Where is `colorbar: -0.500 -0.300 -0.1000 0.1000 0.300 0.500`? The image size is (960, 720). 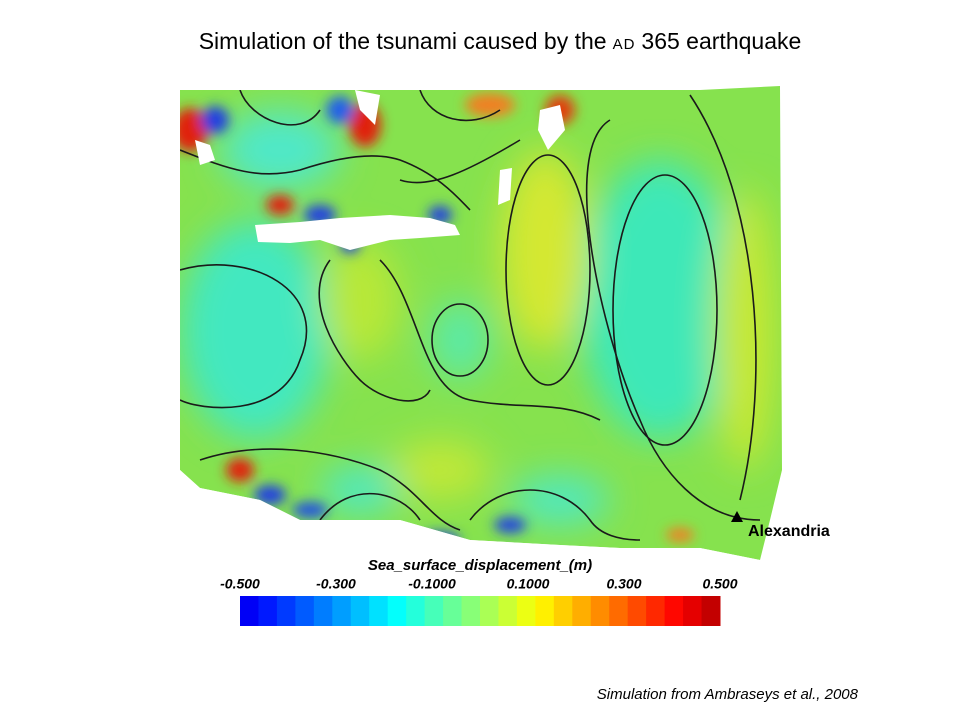 colorbar: -0.500 -0.300 -0.1000 0.1000 0.300 0.500 is located at coordinates (479, 601).